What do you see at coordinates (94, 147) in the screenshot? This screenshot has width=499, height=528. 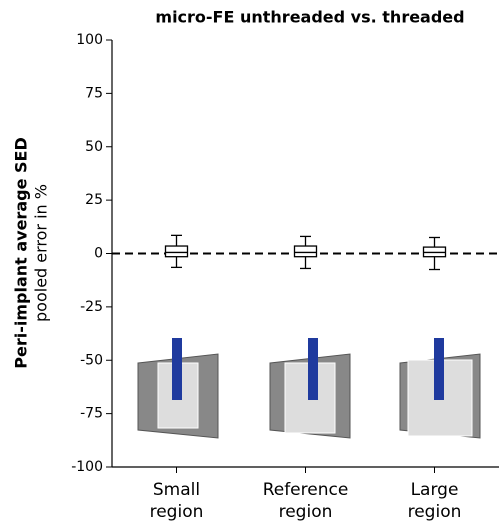 I see `y-tick-label: 50` at bounding box center [94, 147].